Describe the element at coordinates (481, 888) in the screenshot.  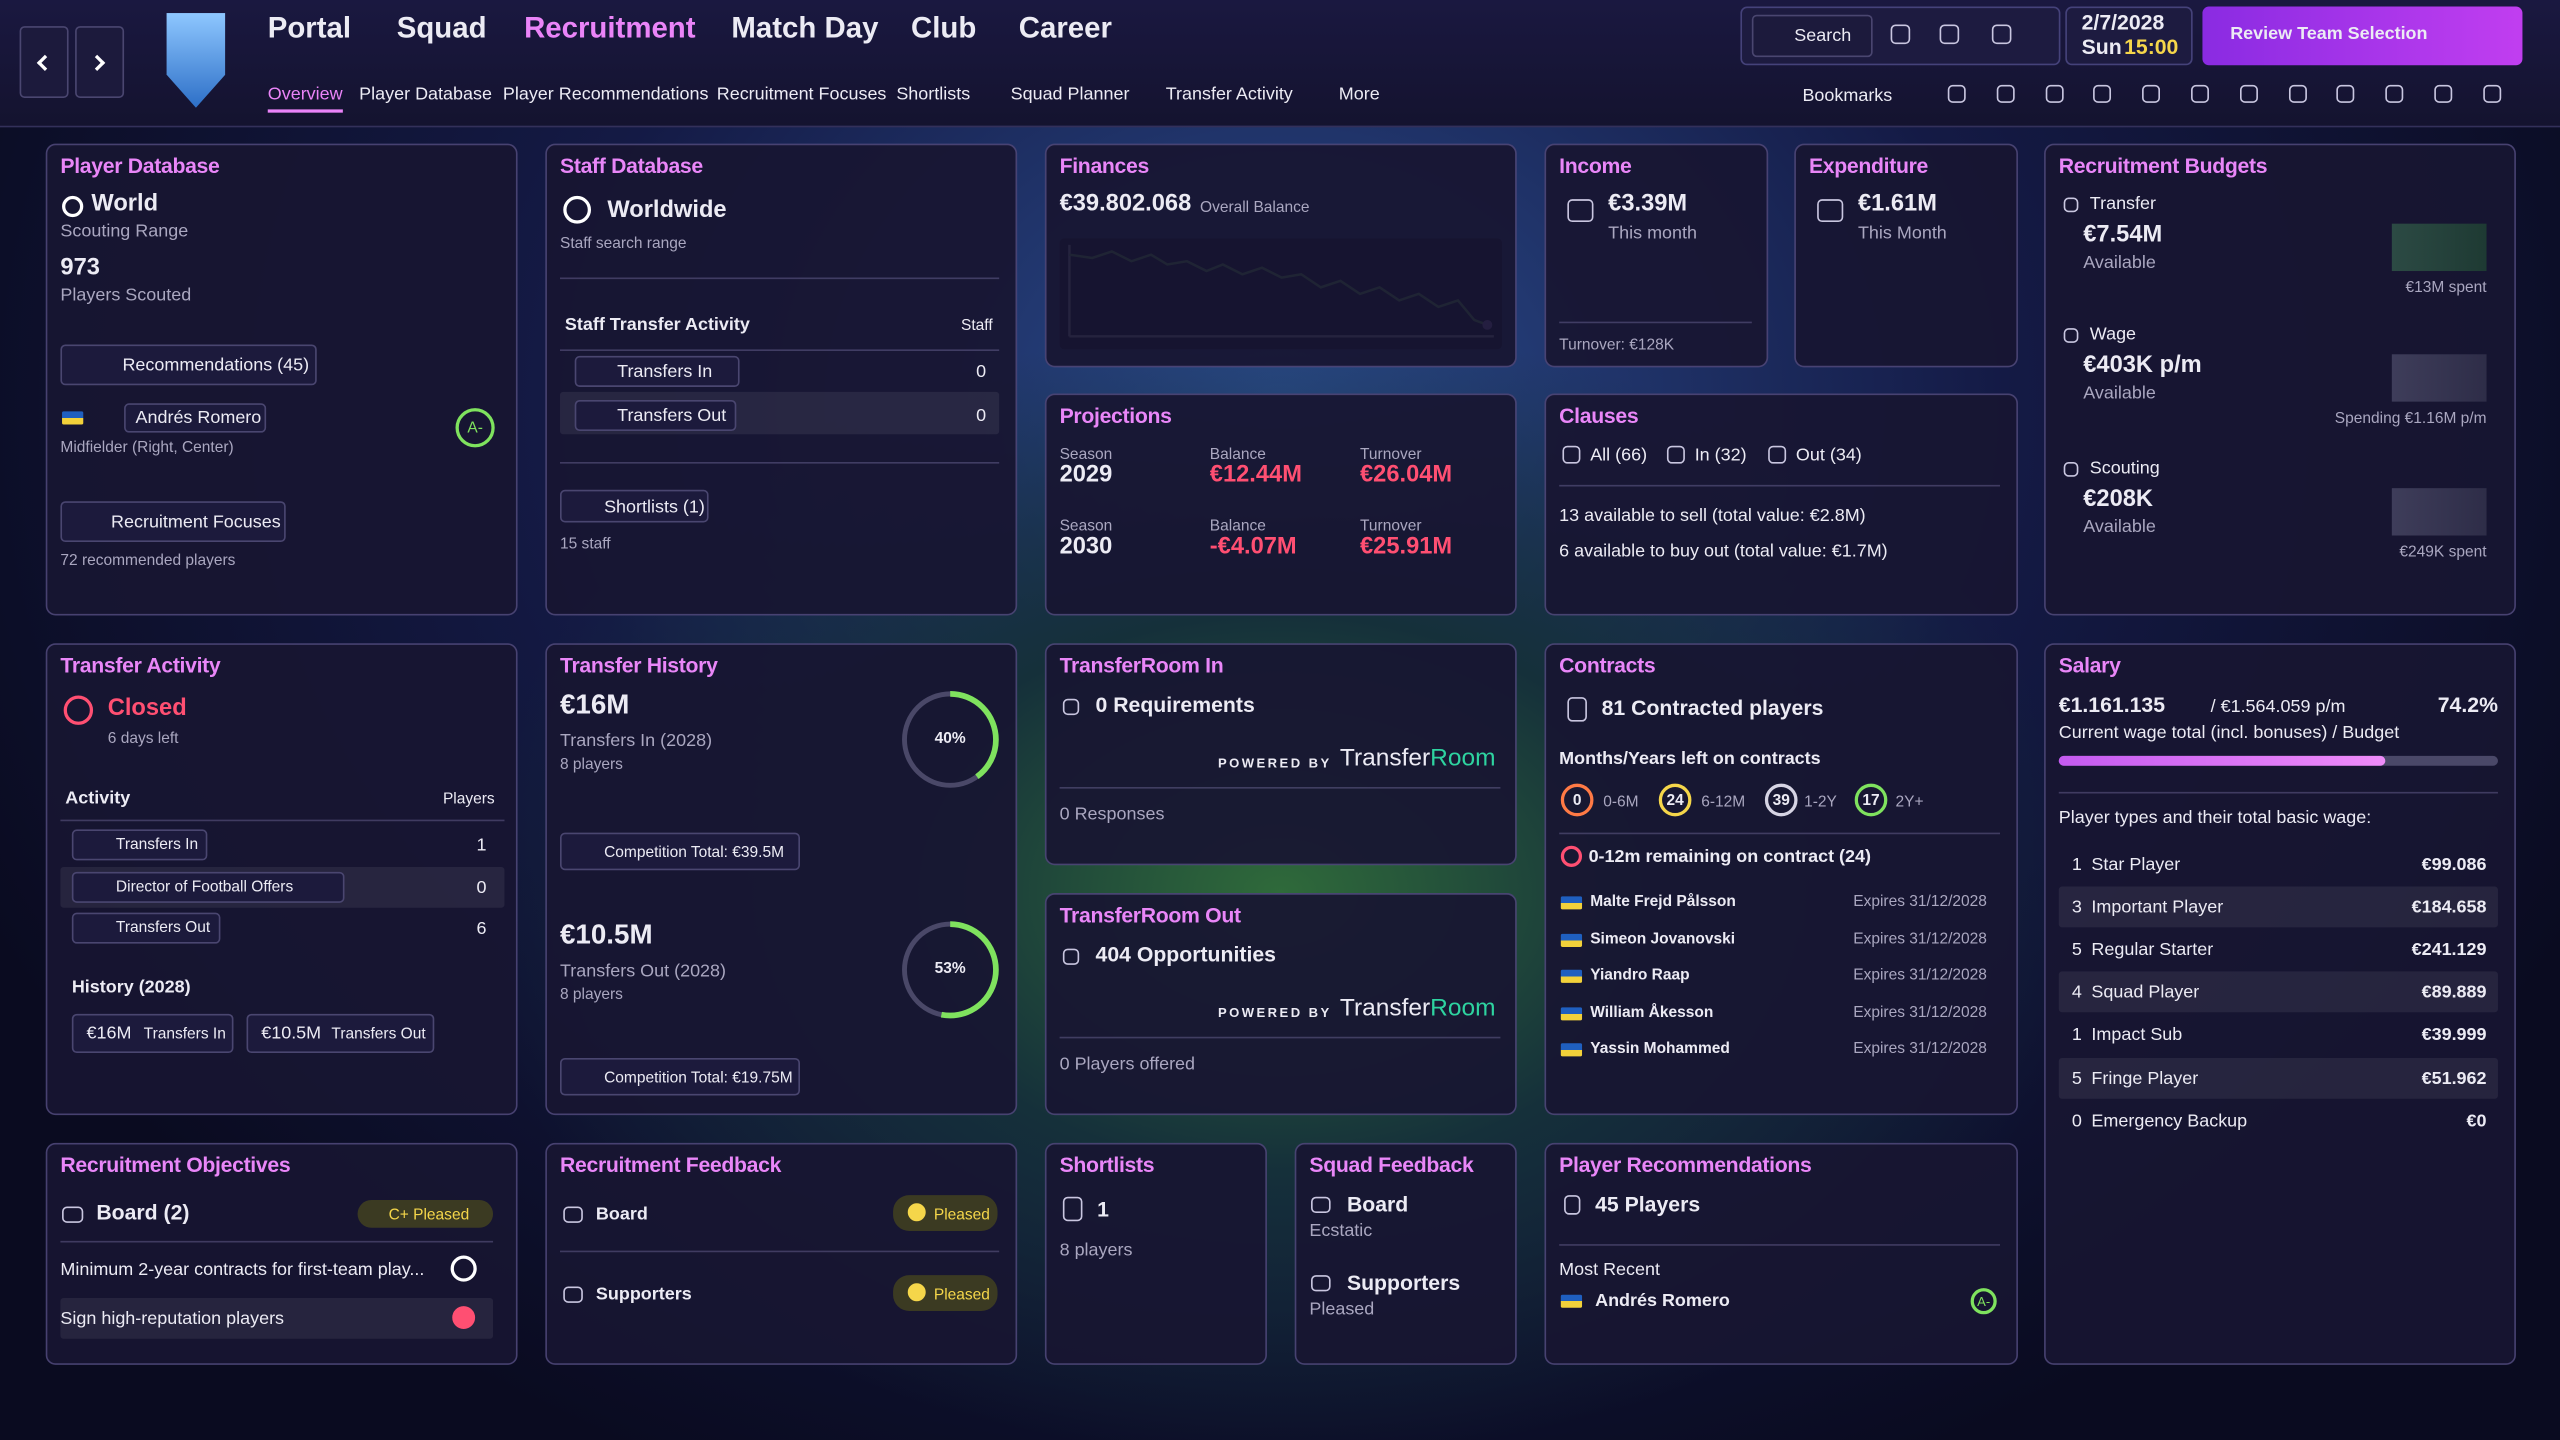
I see `value: 0` at that location.